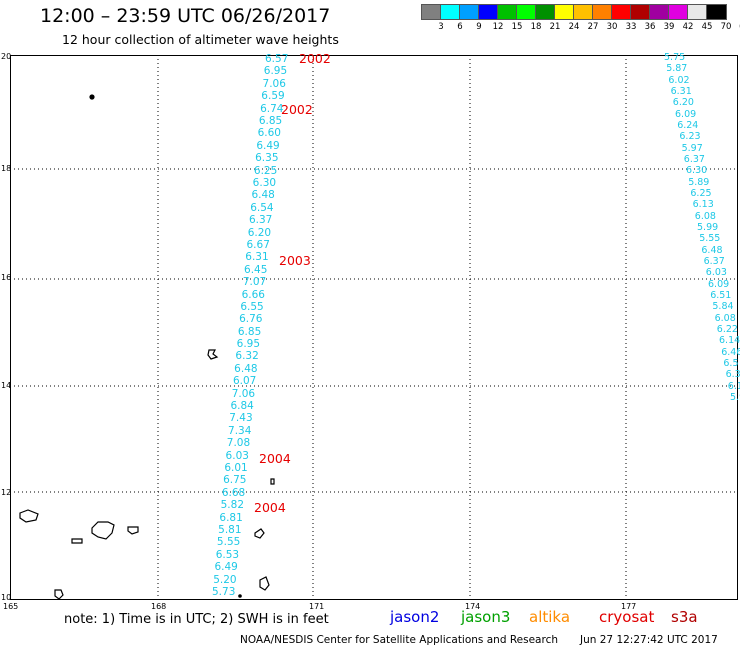 This screenshot has width=740, height=650. What do you see at coordinates (727, 329) in the screenshot?
I see `swh-value: 6.22` at bounding box center [727, 329].